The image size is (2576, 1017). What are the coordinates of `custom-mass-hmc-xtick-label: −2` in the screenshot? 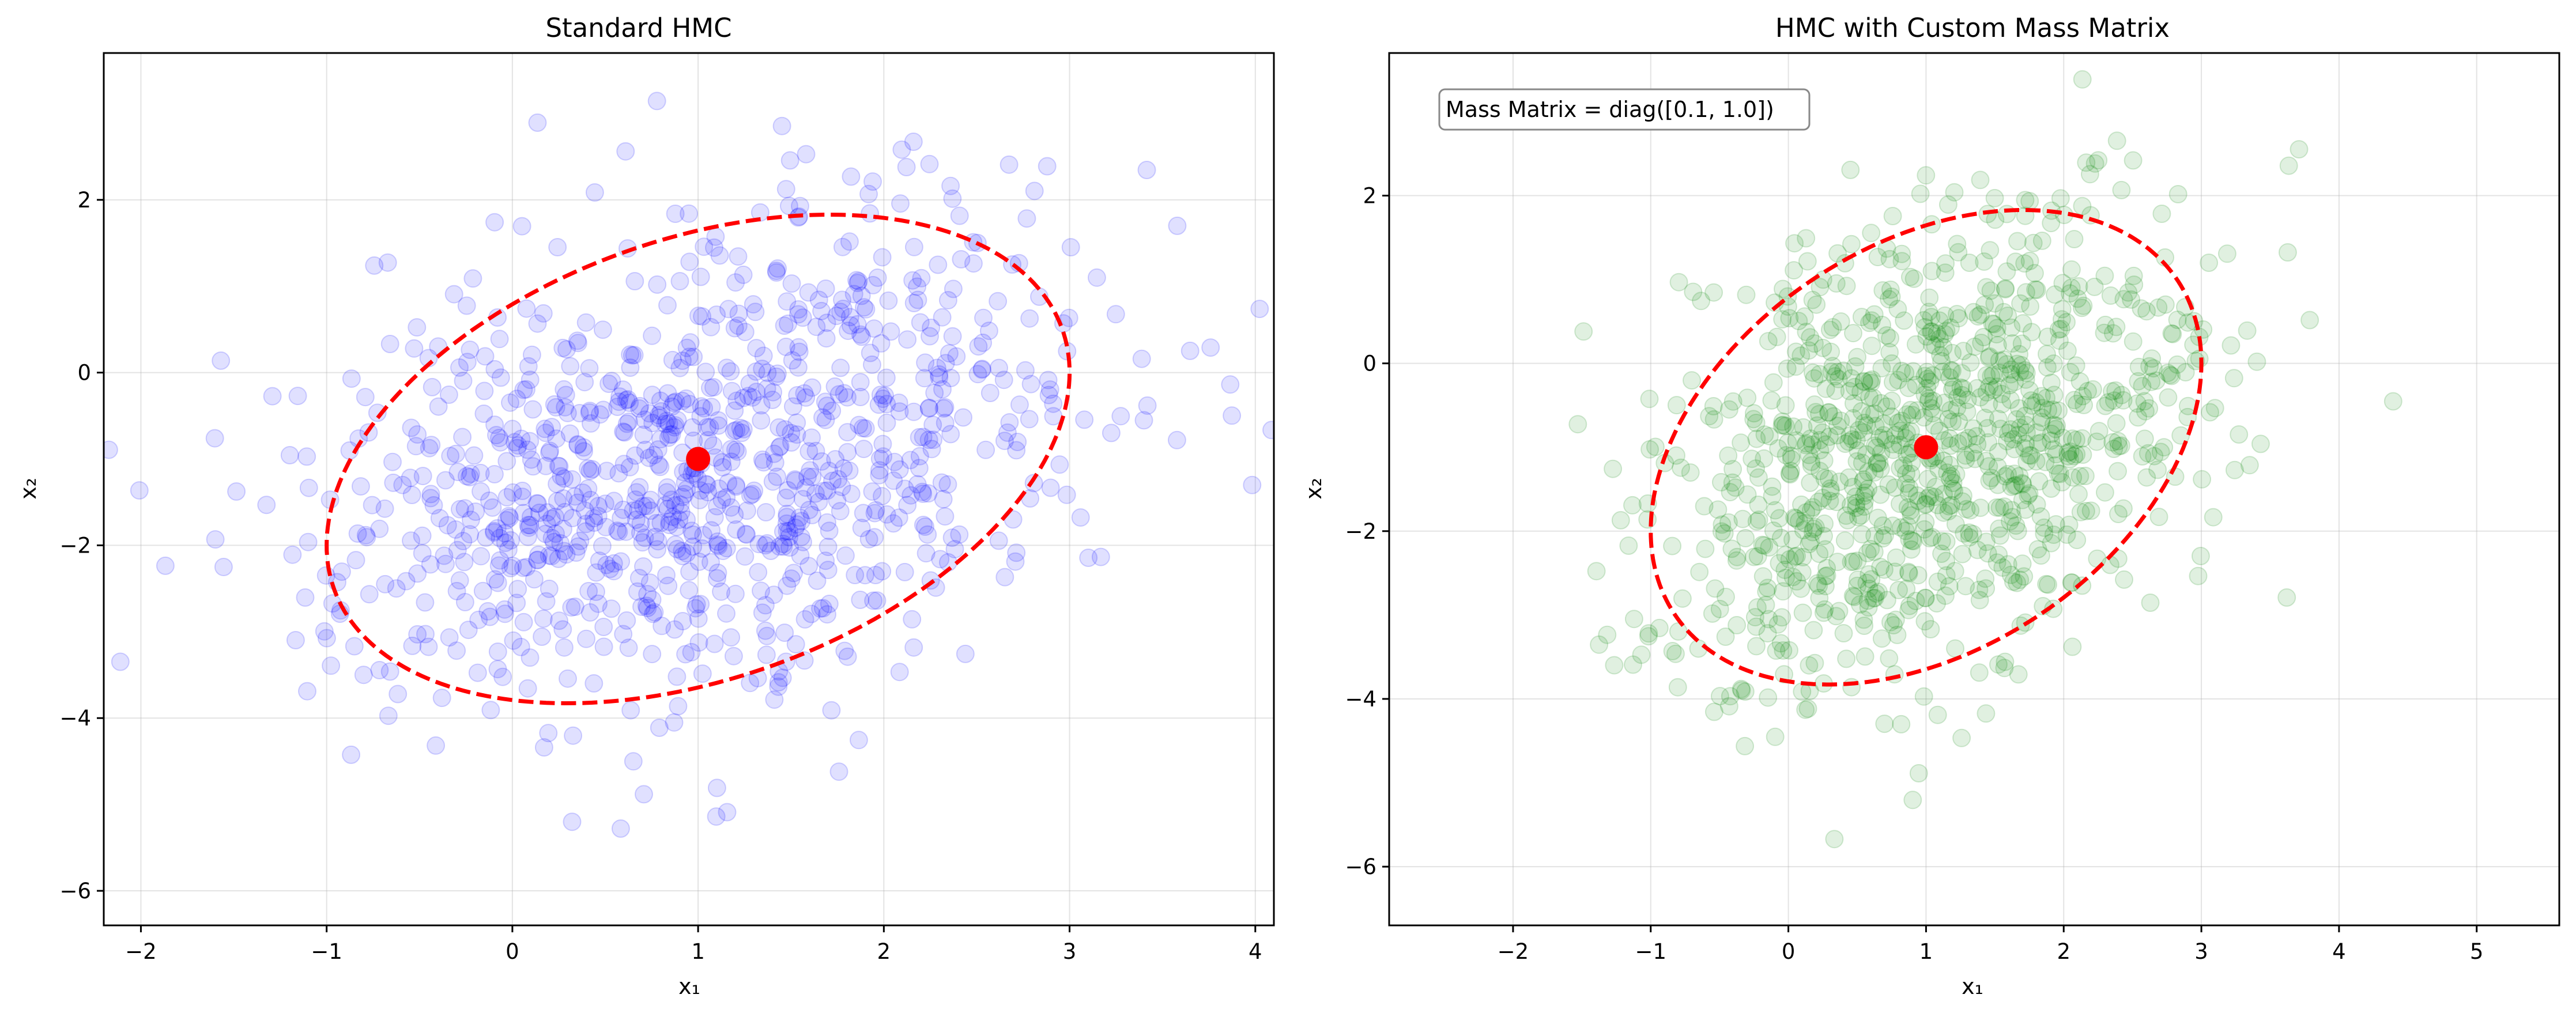 It's located at (1513, 951).